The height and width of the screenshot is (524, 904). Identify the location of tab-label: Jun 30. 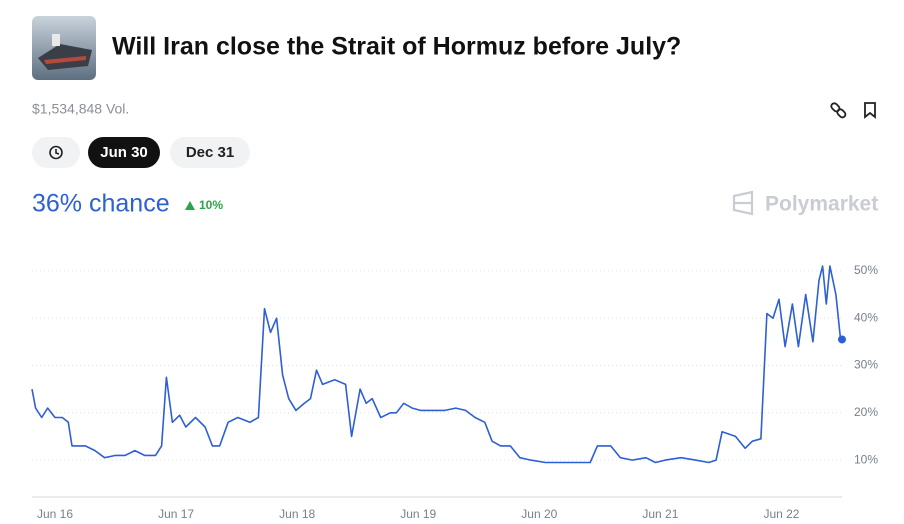
(124, 152).